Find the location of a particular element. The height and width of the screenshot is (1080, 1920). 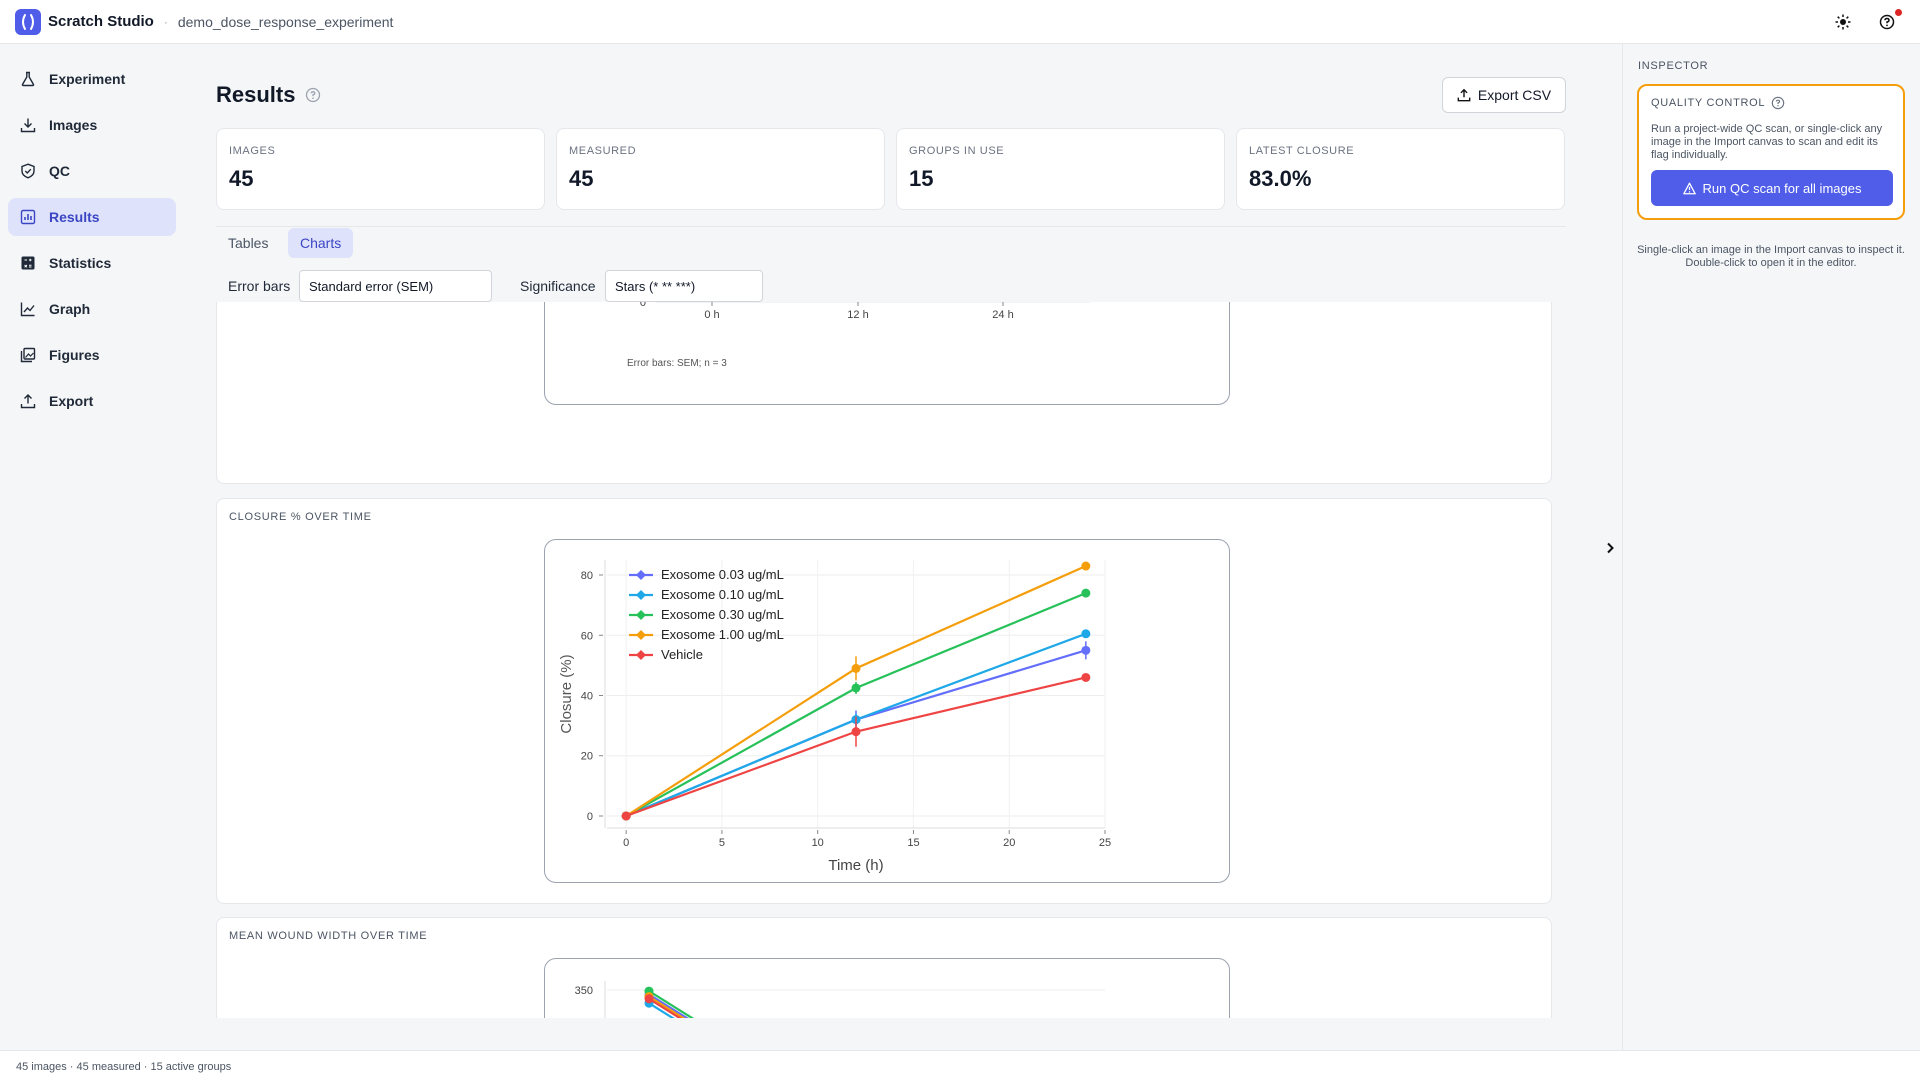

warning-triangle-icon is located at coordinates (1689, 188).